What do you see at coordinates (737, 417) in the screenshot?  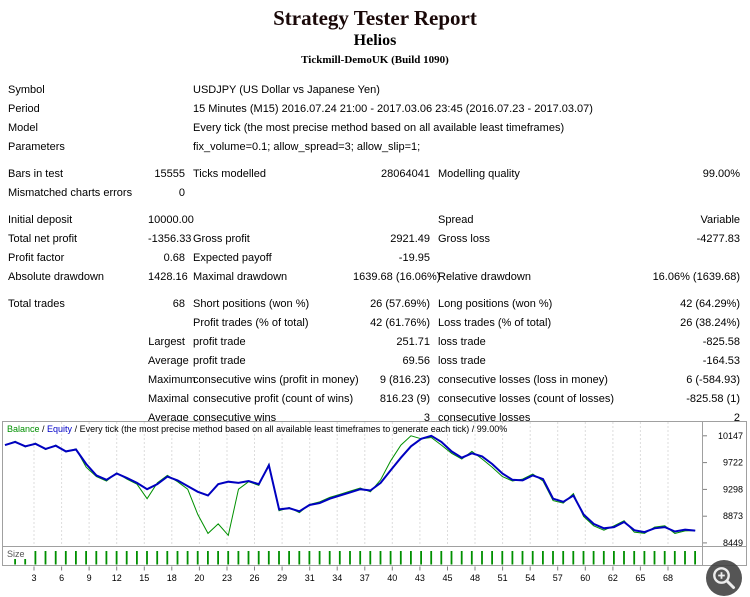 I see `report-value: 2` at bounding box center [737, 417].